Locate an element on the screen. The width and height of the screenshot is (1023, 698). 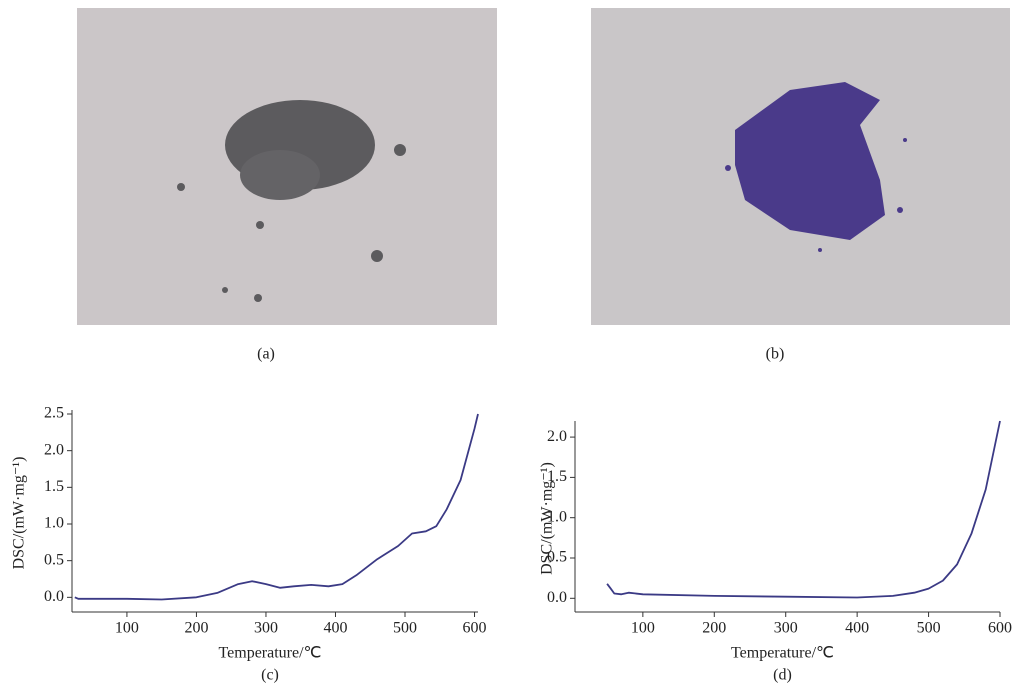
caption: (b) is located at coordinates (775, 354).